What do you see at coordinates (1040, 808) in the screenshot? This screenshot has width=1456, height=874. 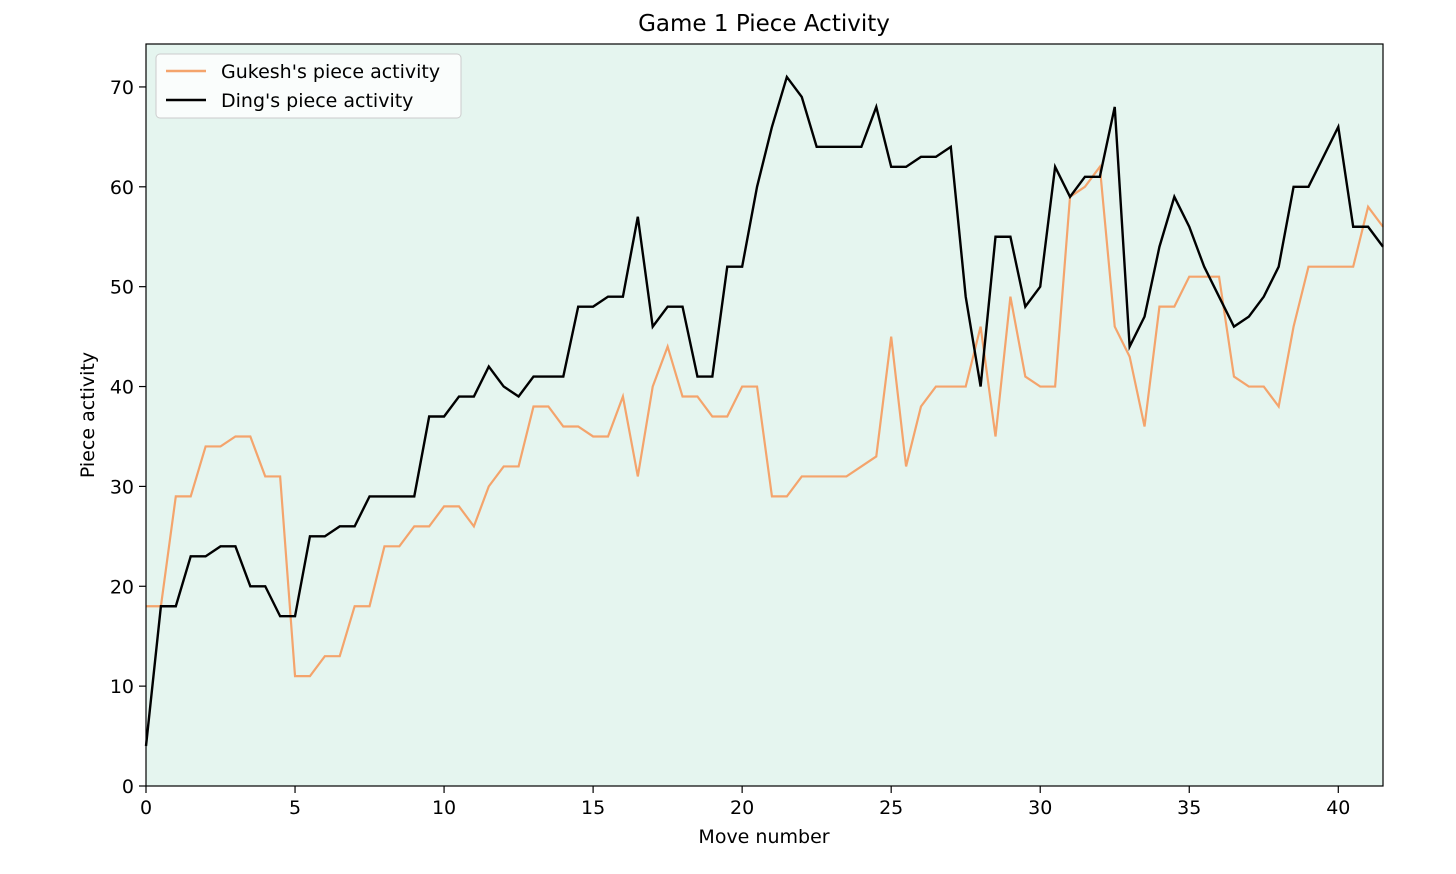 I see `x-tick-label: 30` at bounding box center [1040, 808].